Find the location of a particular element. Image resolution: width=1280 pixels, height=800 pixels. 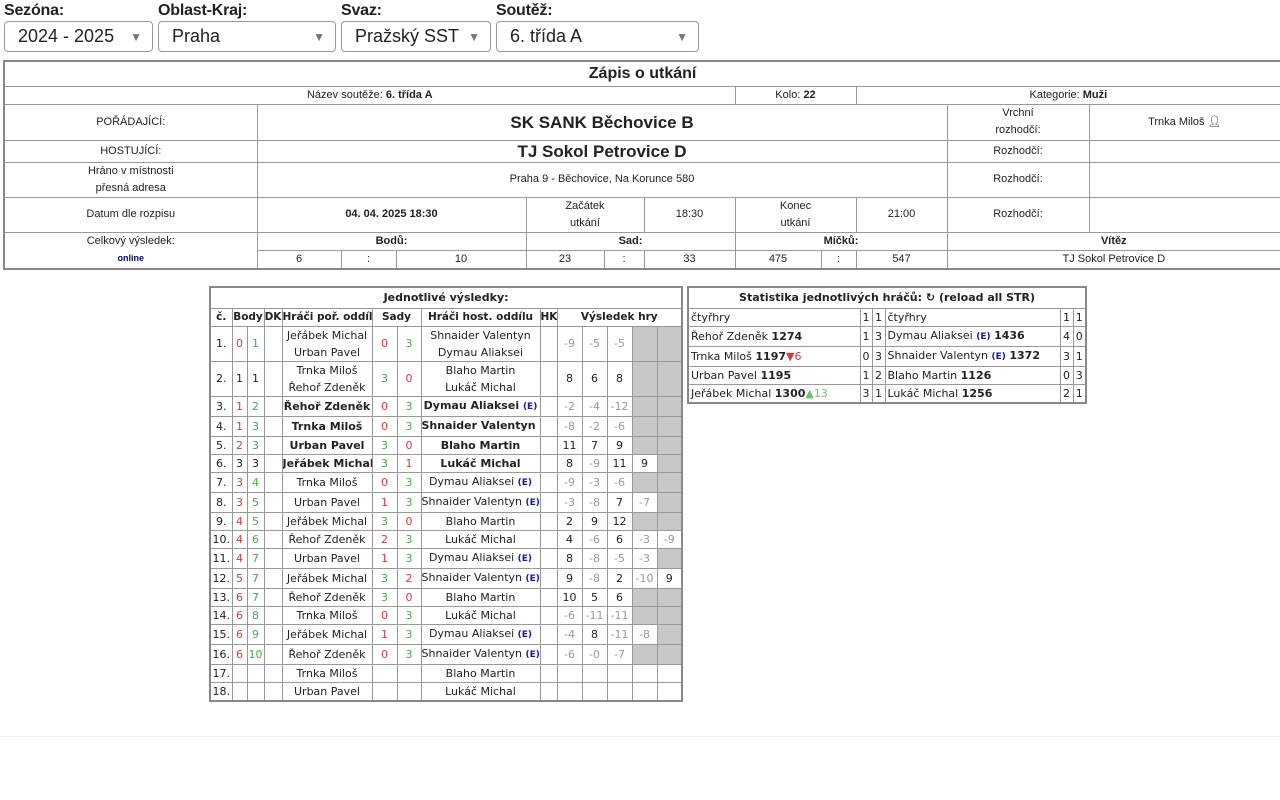

home-players: Urban Pavel is located at coordinates (327, 691).